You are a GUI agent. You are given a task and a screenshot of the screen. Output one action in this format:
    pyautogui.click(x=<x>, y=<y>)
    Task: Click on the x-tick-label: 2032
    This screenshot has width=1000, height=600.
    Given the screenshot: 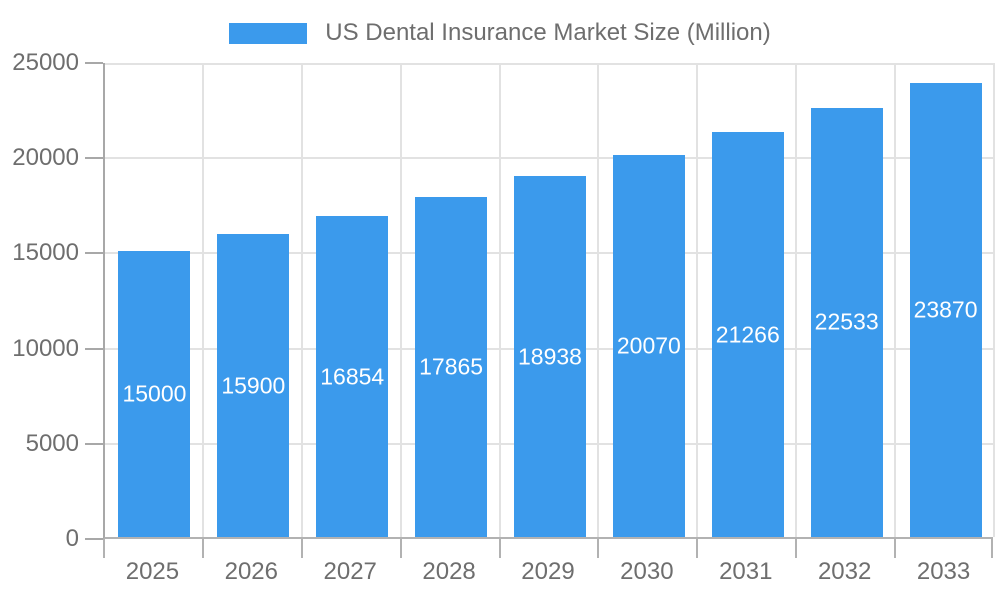 What is the action you would take?
    pyautogui.click(x=844, y=571)
    